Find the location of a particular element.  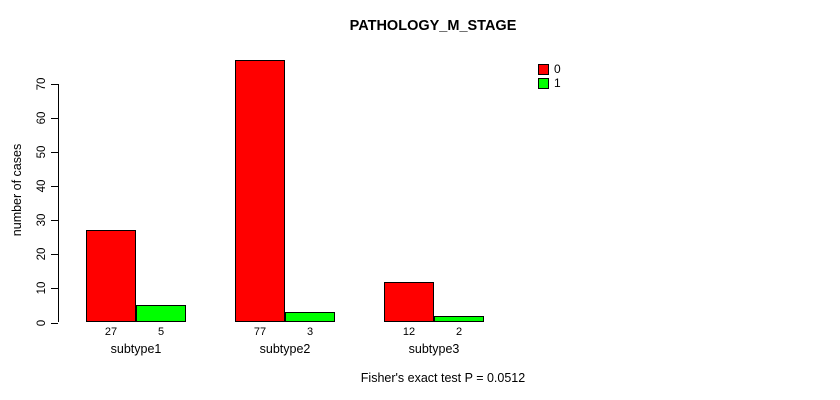

bar-value-label: 2 is located at coordinates (459, 332).